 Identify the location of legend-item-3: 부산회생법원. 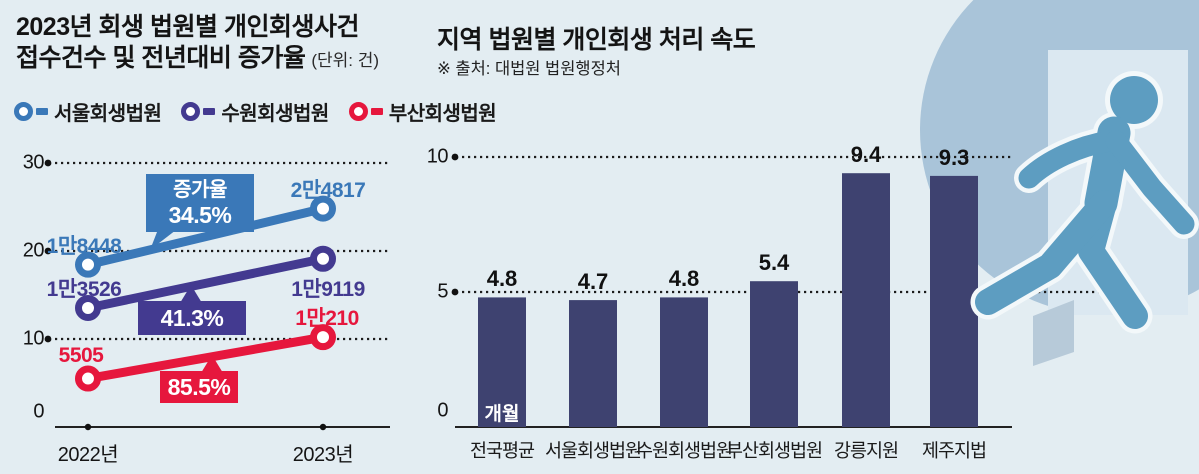
(422, 111).